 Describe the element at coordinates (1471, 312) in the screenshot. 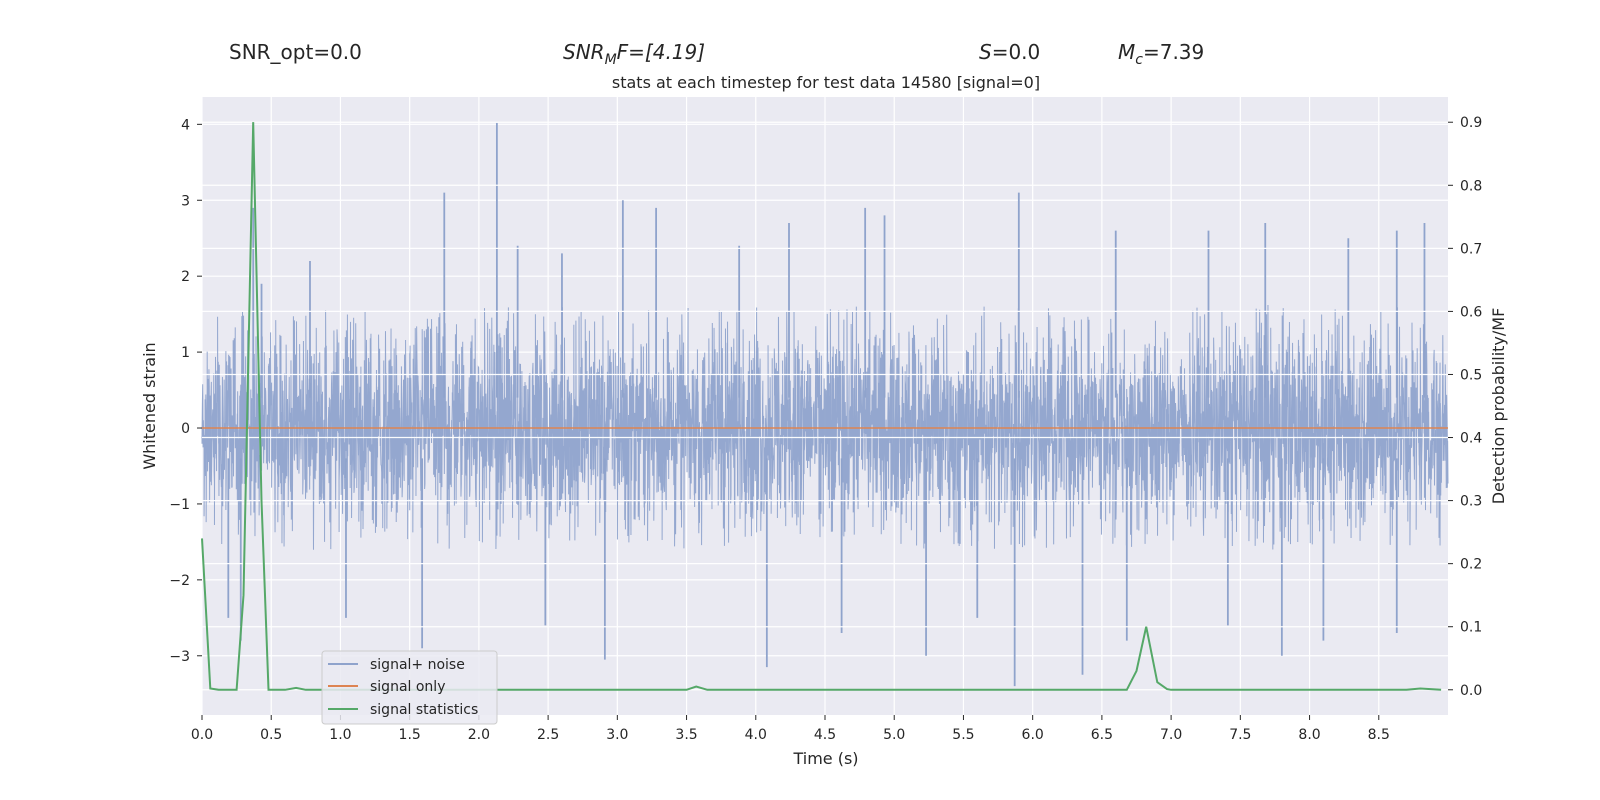

I see `y2-tick-label: 0.6` at that location.